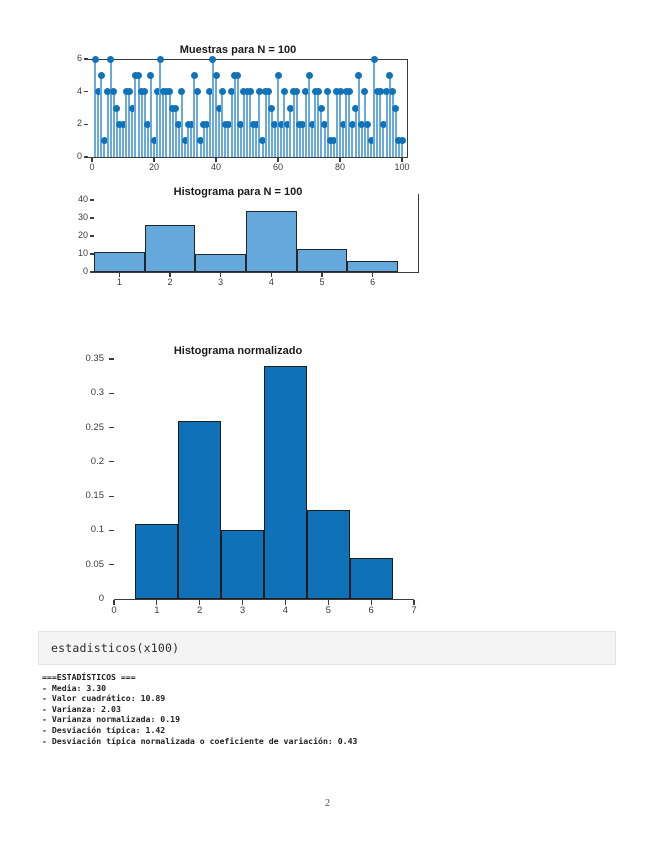 This screenshot has height=848, width=655. Describe the element at coordinates (339, 167) in the screenshot. I see `stem-xtick-label: 80` at that location.